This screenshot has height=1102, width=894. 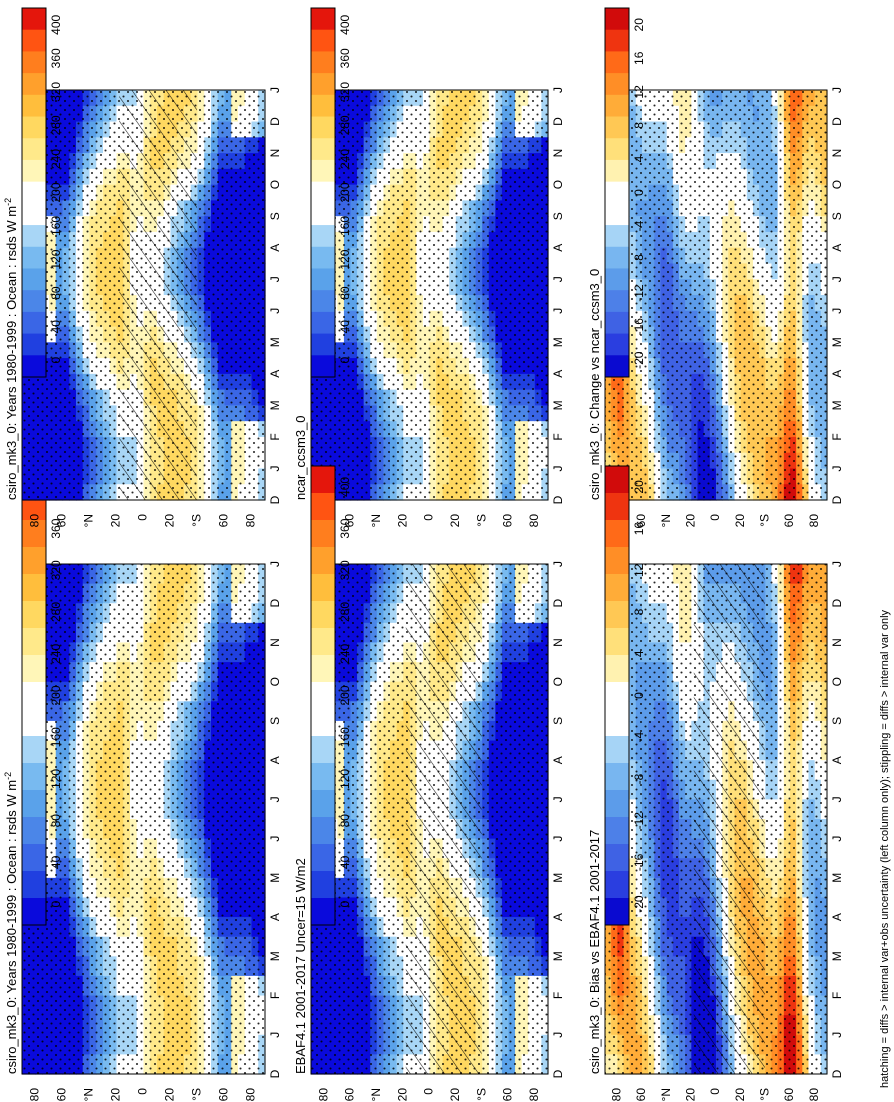 What do you see at coordinates (429, 295) in the screenshot?
I see `stipple-overlay` at bounding box center [429, 295].